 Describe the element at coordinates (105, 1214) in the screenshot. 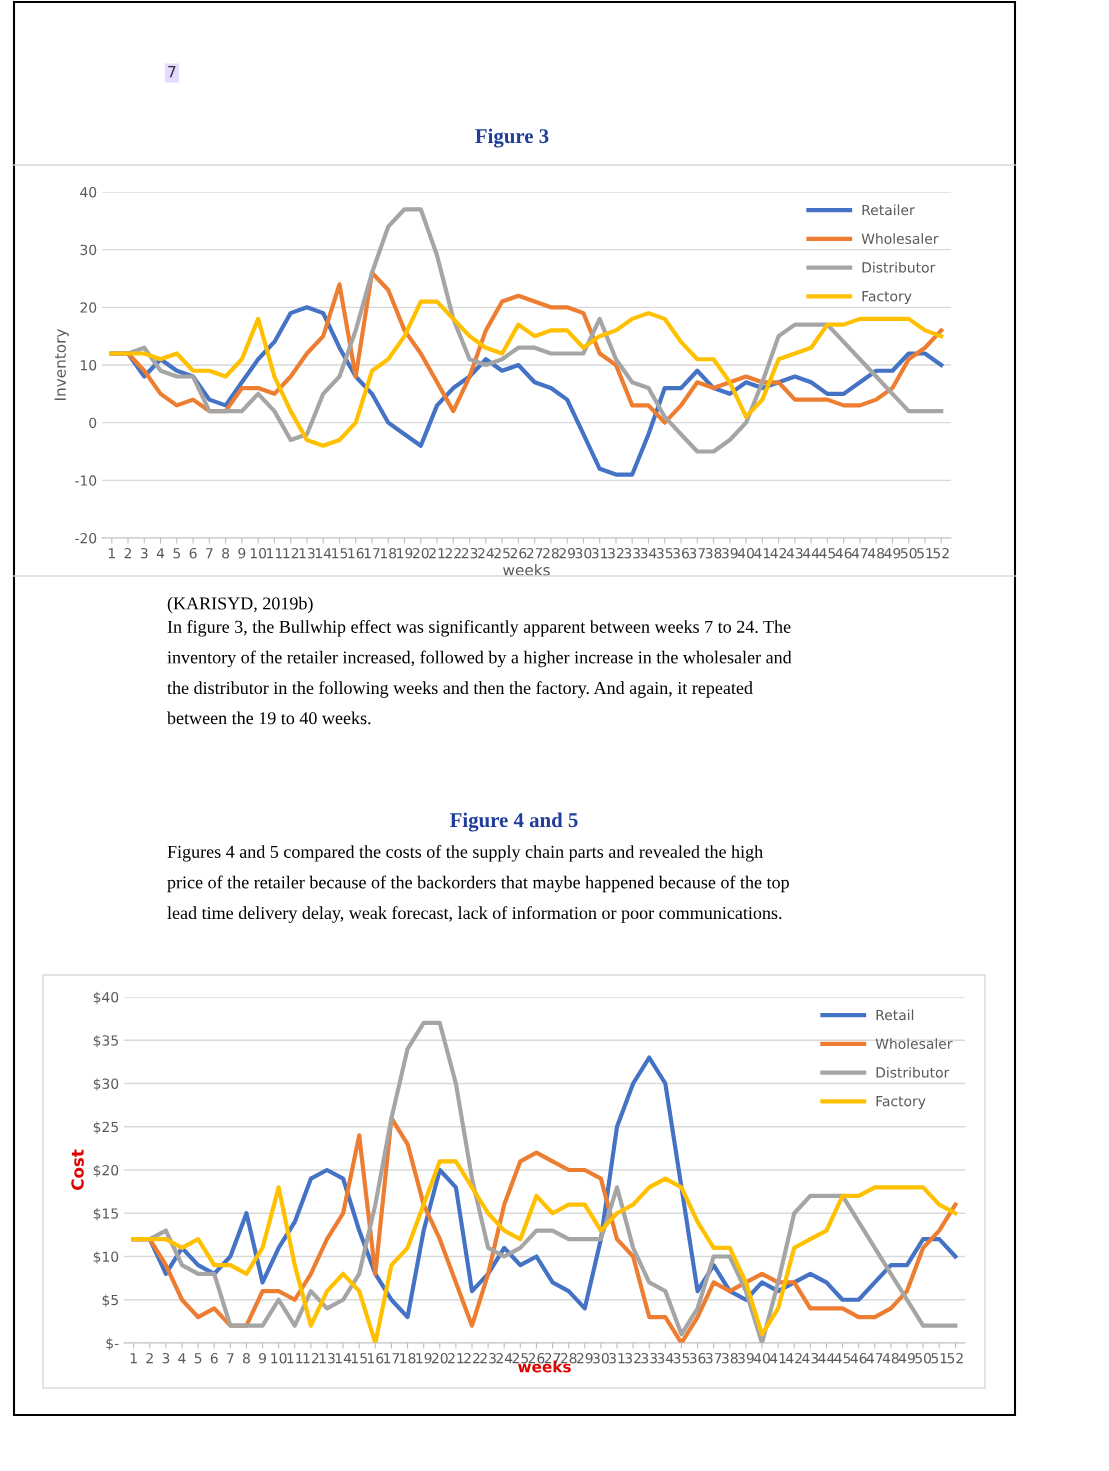

I see `y-tick-label: $15` at that location.